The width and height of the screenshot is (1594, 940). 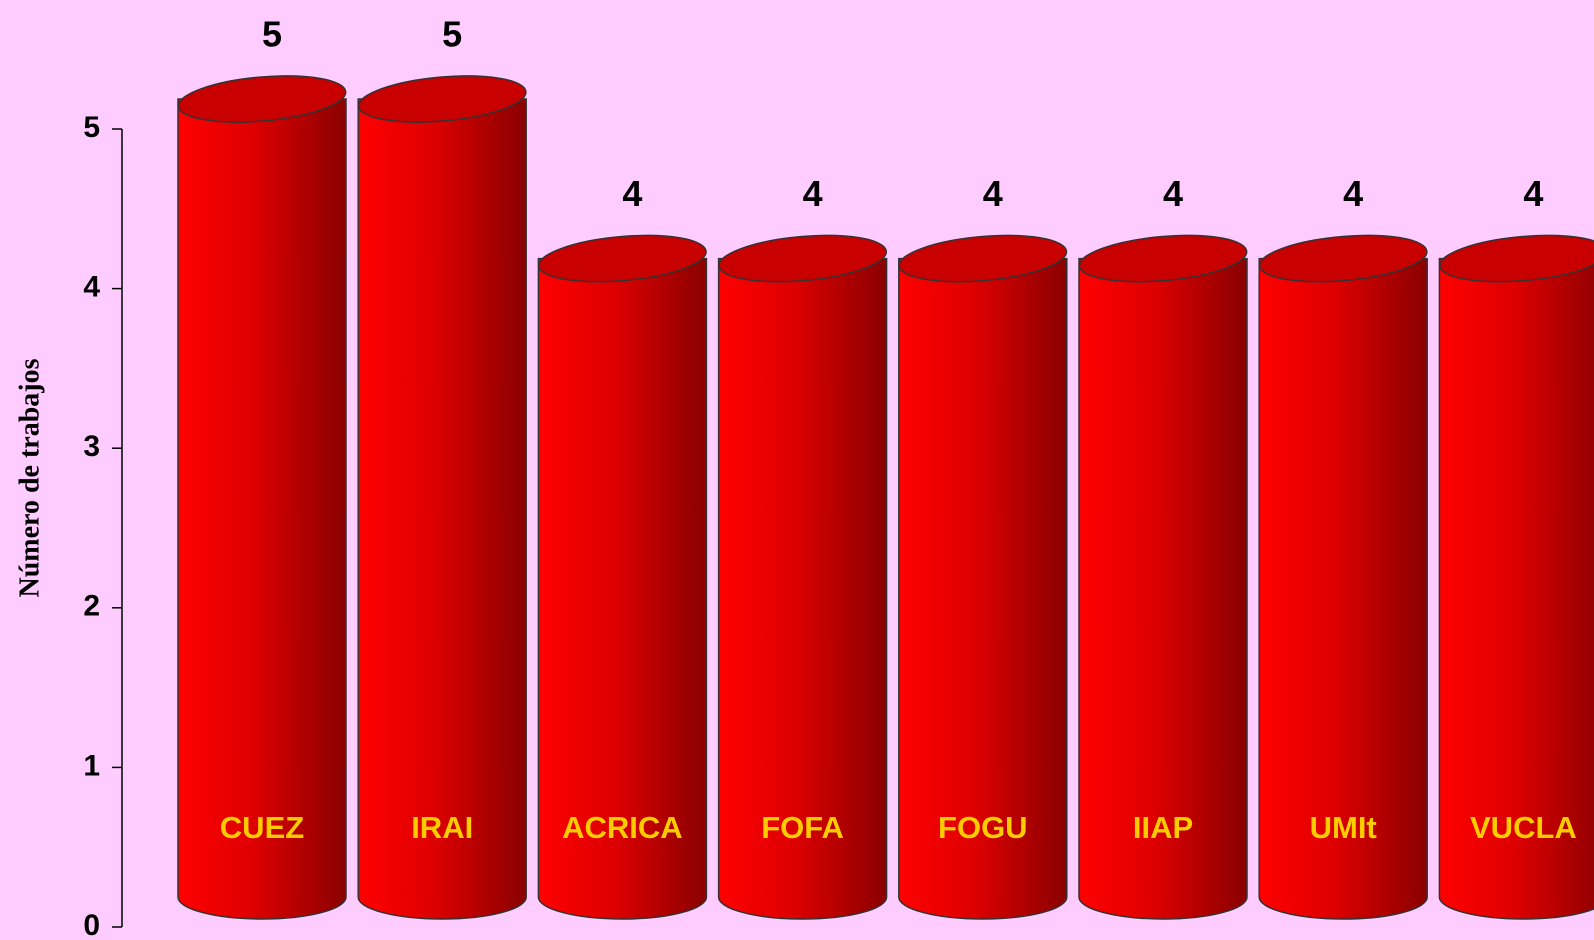 I want to click on y-tick-label: 1, so click(x=91, y=765).